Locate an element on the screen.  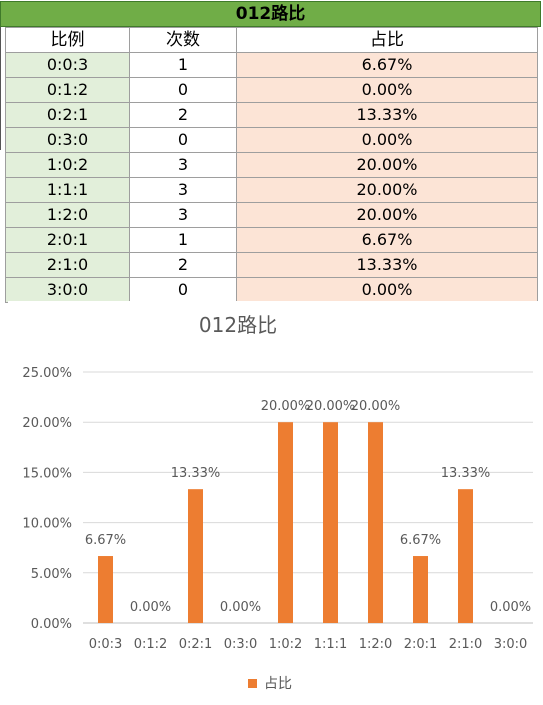
legend-label: 占比 is located at coordinates (278, 684).